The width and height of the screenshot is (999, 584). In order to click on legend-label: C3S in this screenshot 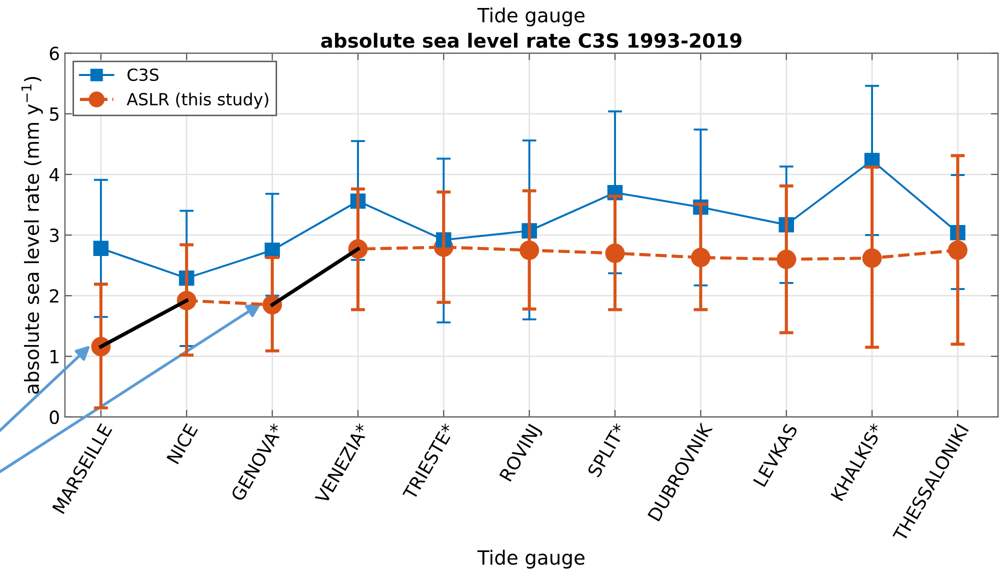, I will do `click(143, 75)`.